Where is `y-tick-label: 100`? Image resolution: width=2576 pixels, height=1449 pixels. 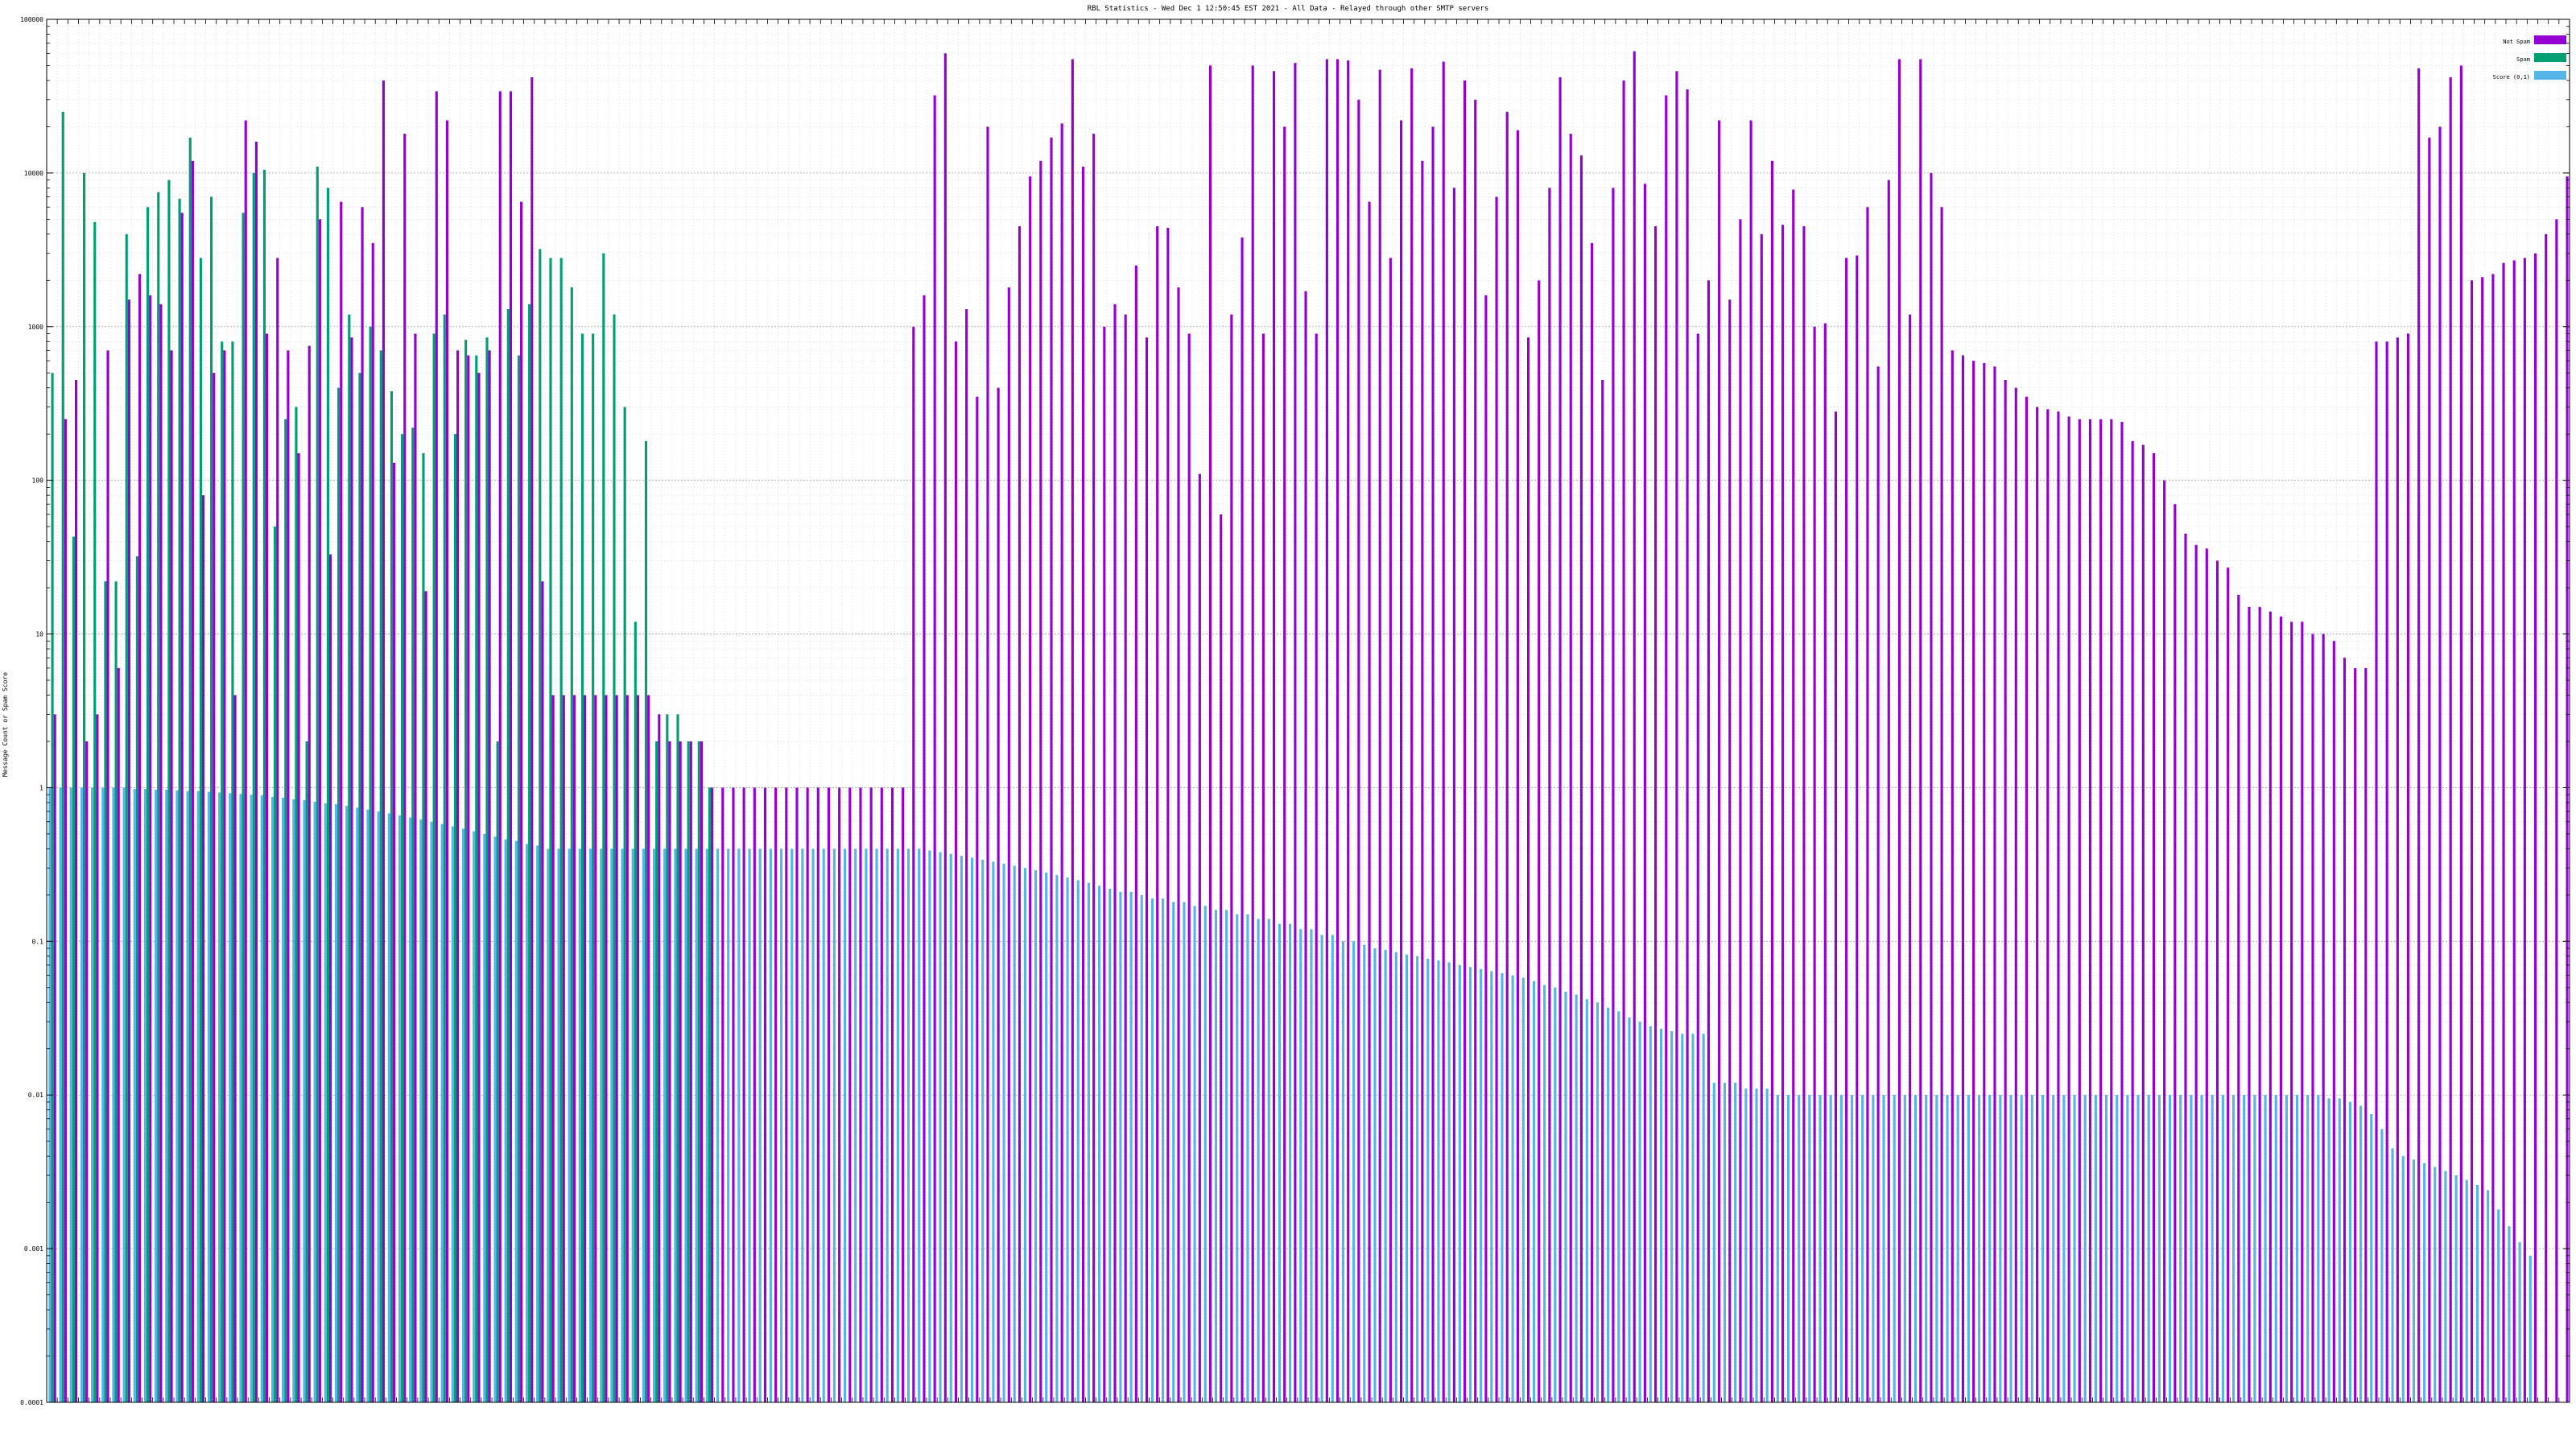
y-tick-label: 100 is located at coordinates (38, 481).